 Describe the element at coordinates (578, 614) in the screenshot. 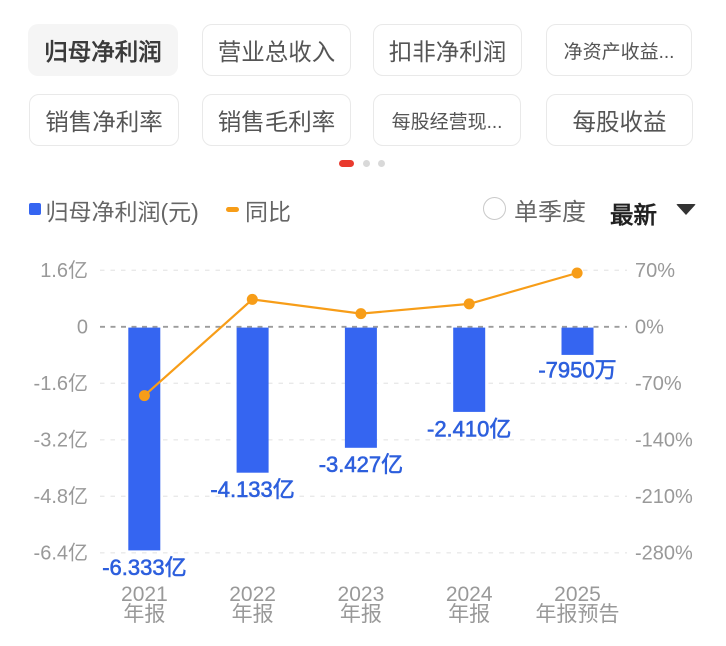

I see `svg-text: 年报预告` at that location.